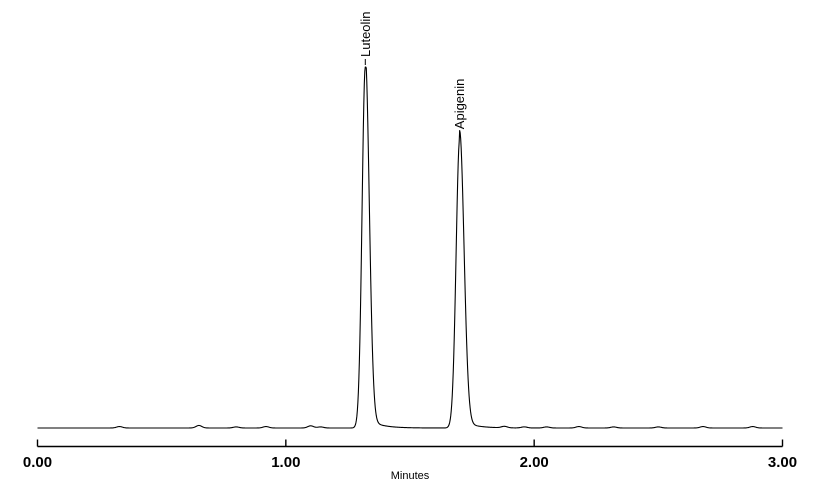 This screenshot has width=840, height=499. Describe the element at coordinates (412, 74) in the screenshot. I see `peak-annotations: Luteolin Apigenin` at that location.